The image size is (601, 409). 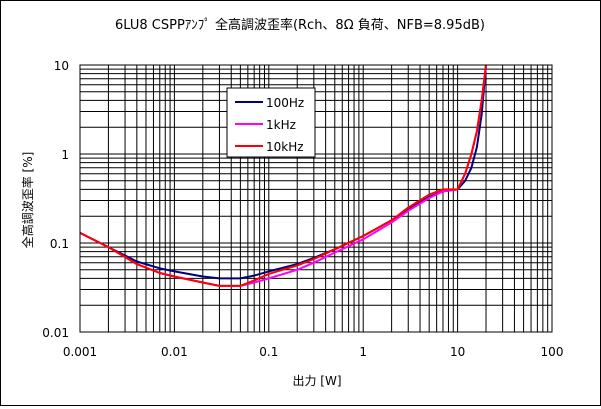 What do you see at coordinates (281, 125) in the screenshot?
I see `legend-label: 1kHz` at bounding box center [281, 125].